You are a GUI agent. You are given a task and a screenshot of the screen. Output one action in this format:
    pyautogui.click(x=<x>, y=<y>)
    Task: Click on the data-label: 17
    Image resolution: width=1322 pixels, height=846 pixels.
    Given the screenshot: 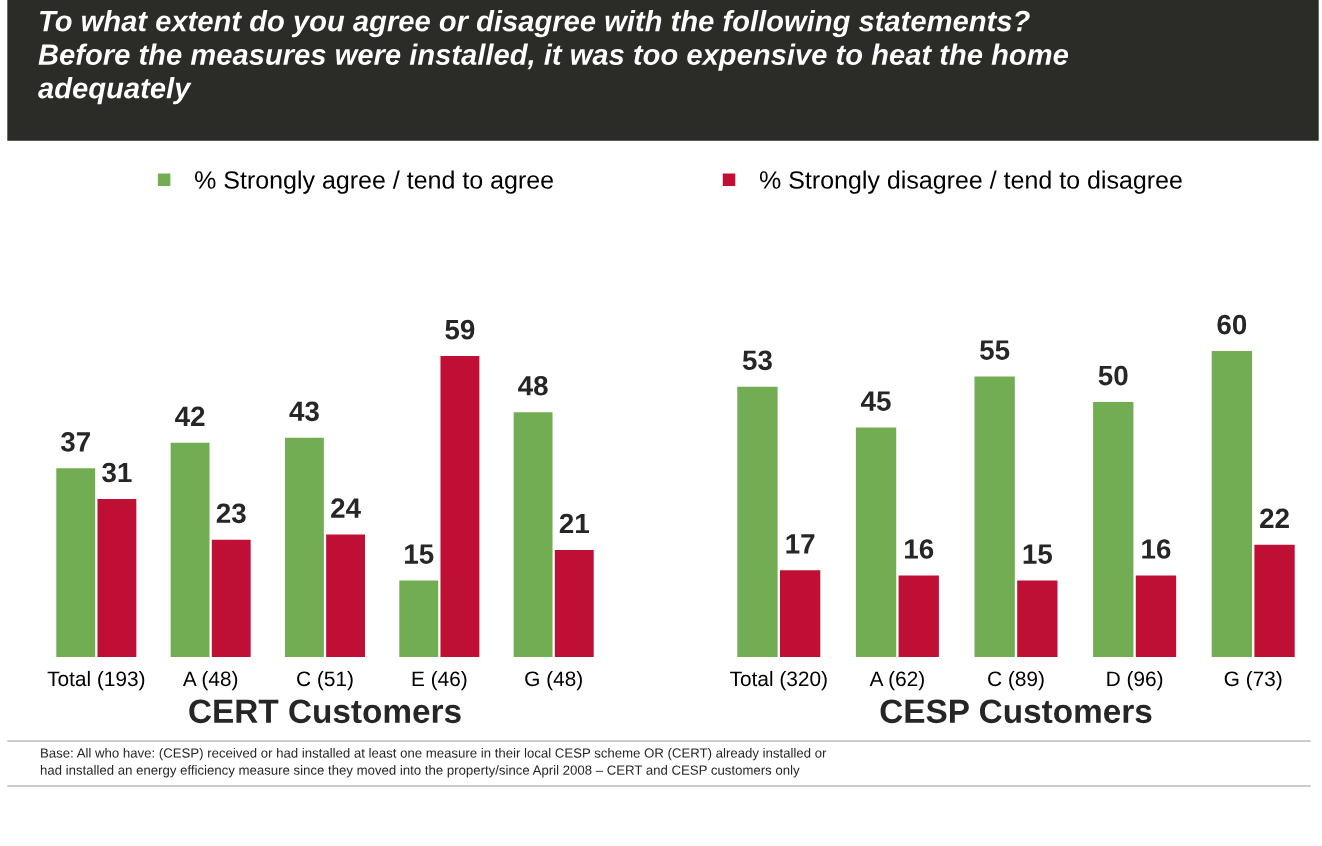 What is the action you would take?
    pyautogui.click(x=800, y=544)
    